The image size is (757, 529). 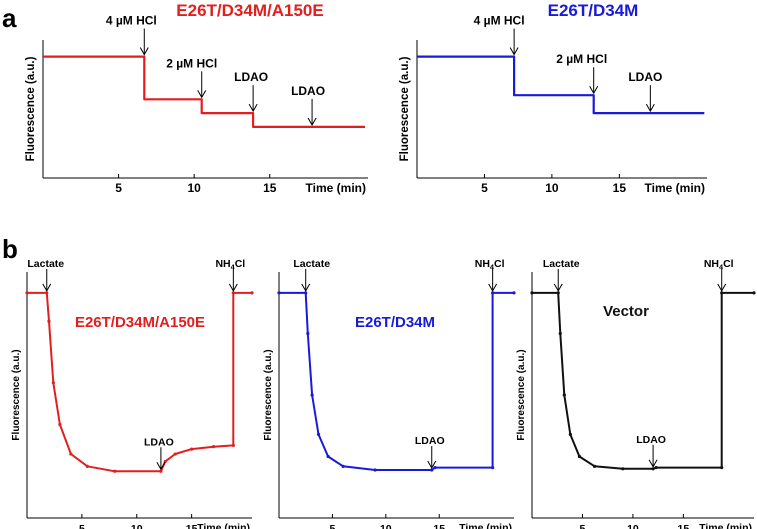 I want to click on chart-title: E26T/D34M, so click(x=593, y=10).